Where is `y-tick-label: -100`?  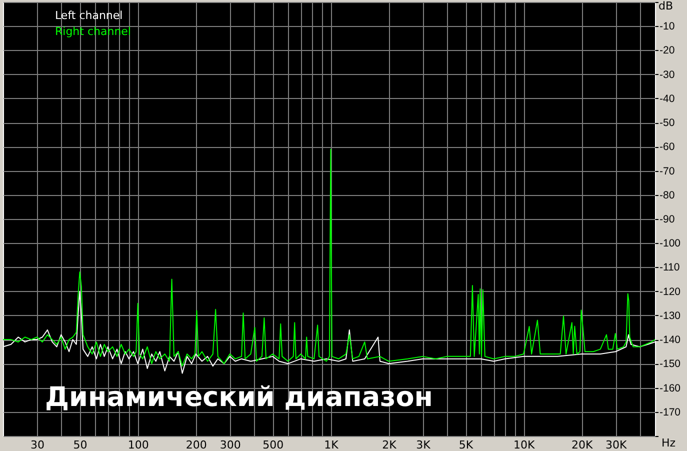
y-tick-label: -100 is located at coordinates (670, 244).